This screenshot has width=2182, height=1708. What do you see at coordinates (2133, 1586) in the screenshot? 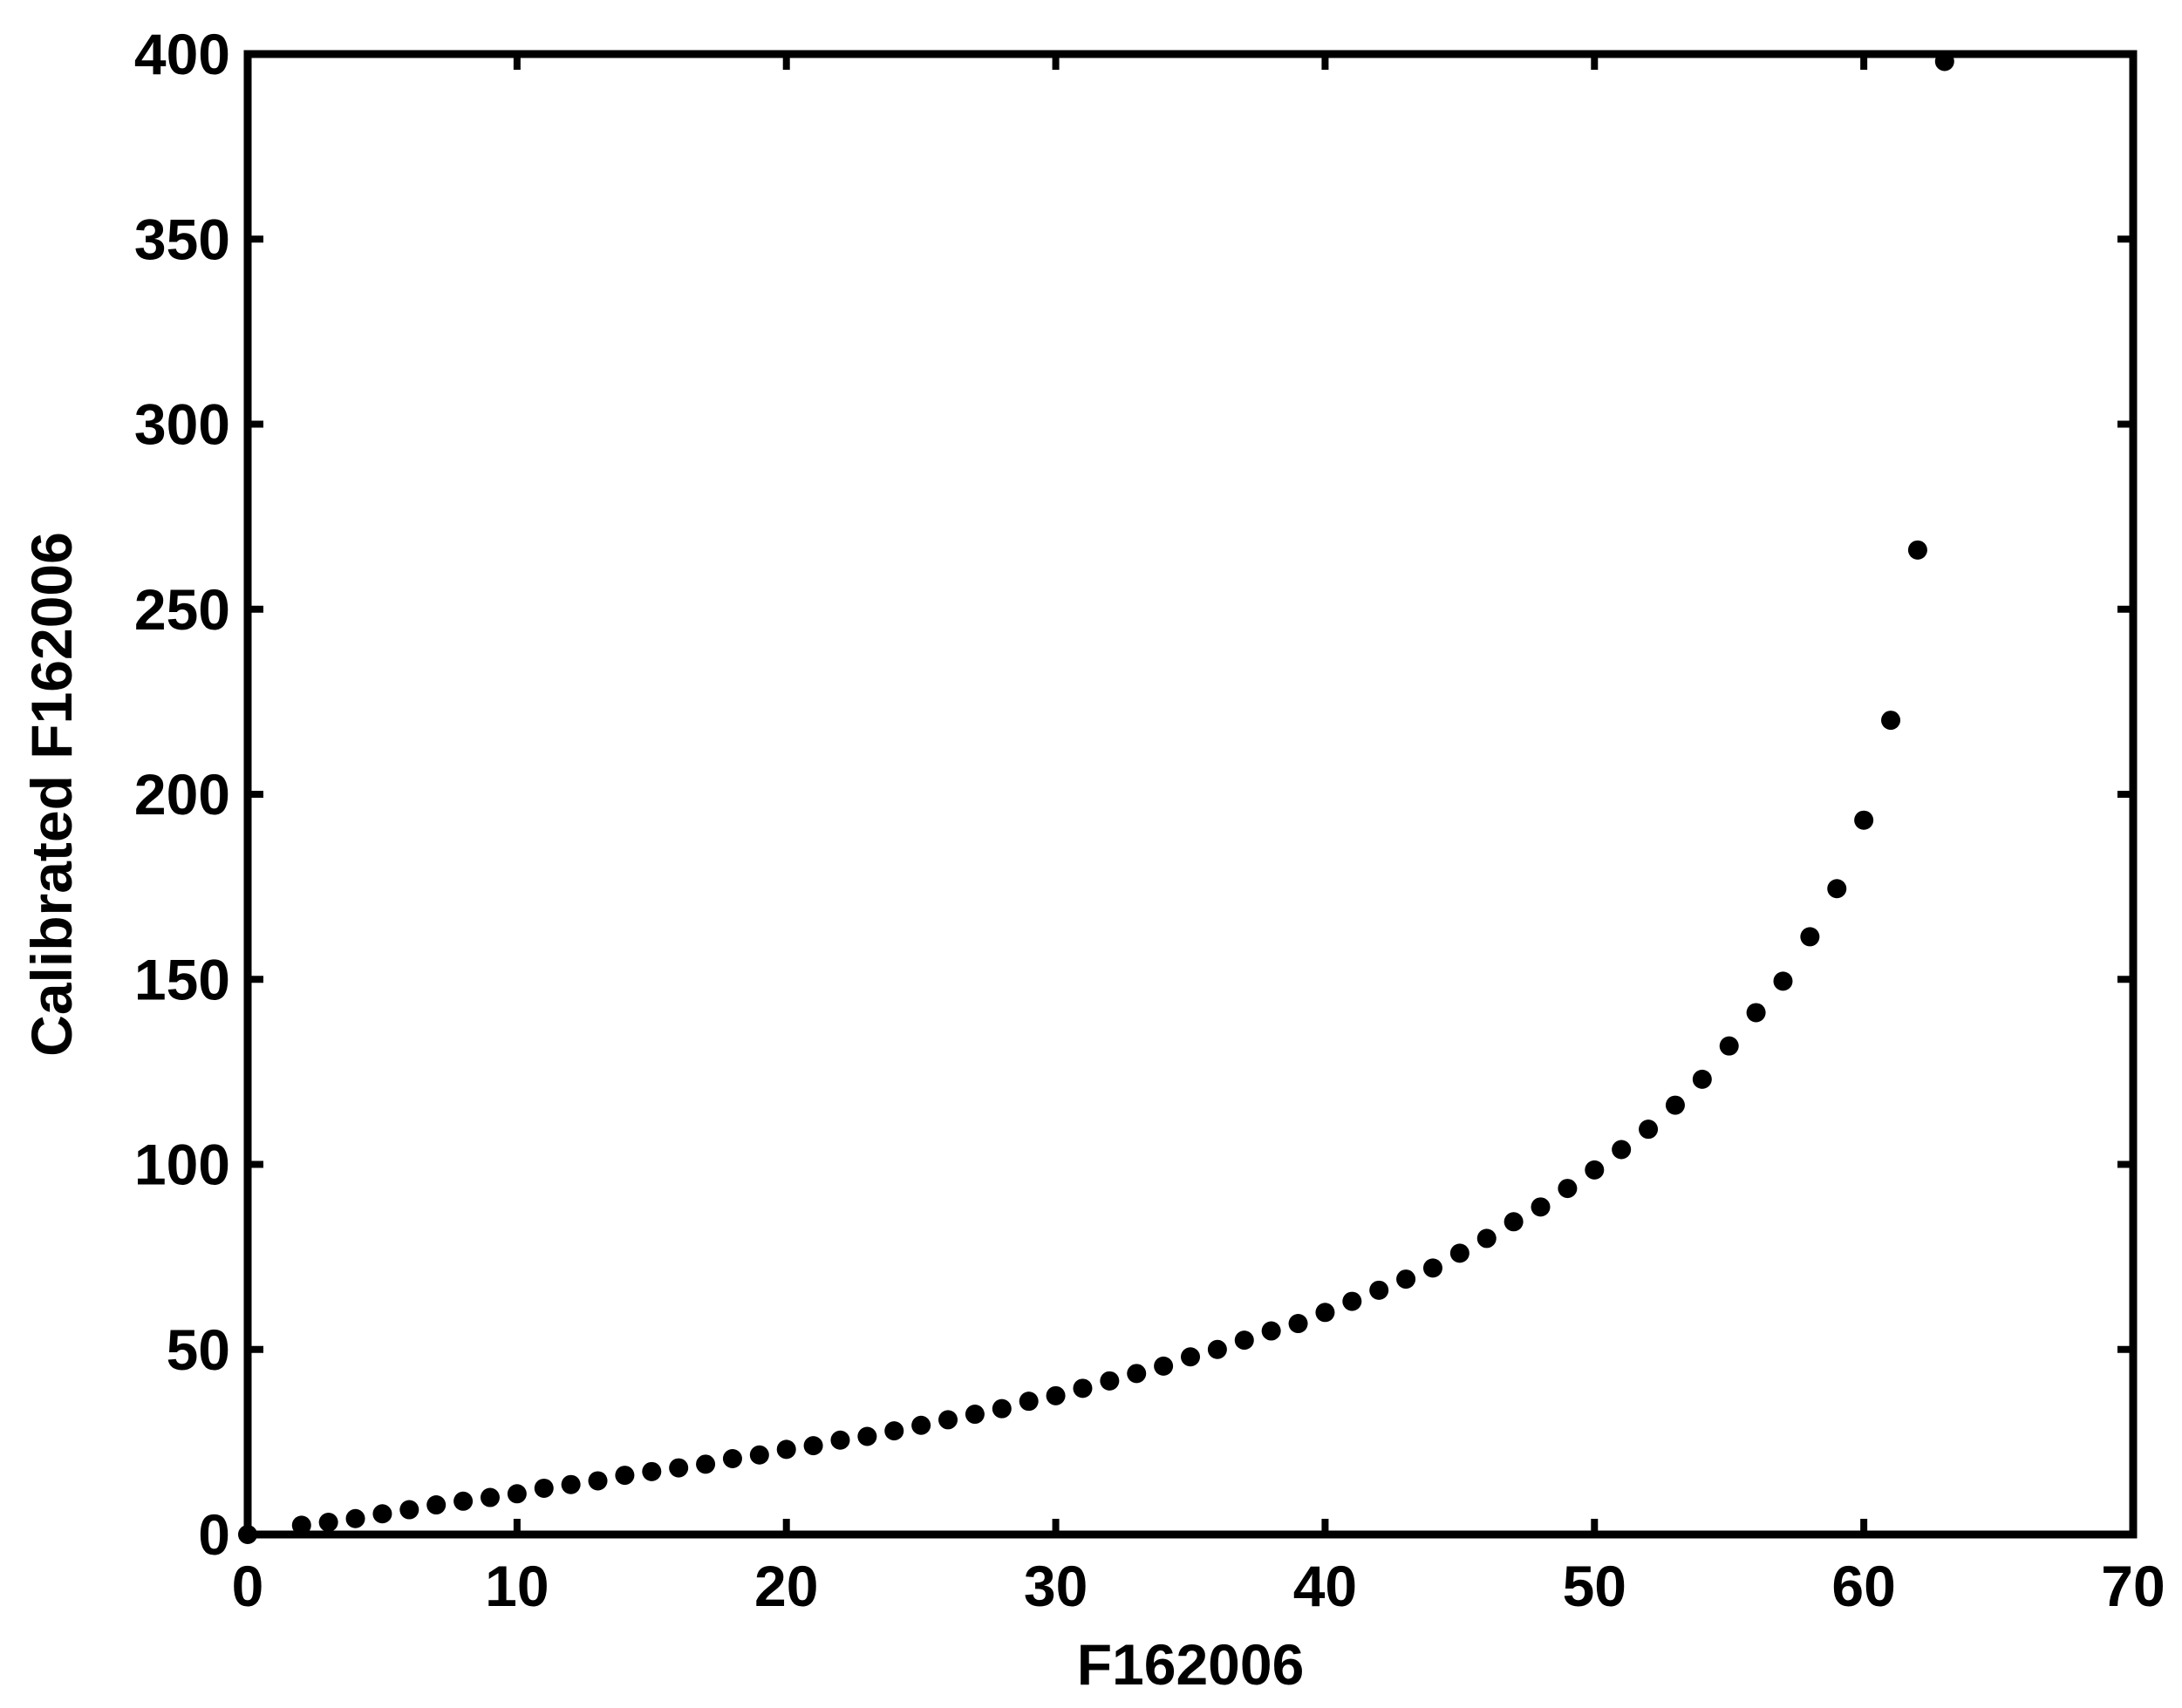
I see `x-tick-label: 70` at bounding box center [2133, 1586].